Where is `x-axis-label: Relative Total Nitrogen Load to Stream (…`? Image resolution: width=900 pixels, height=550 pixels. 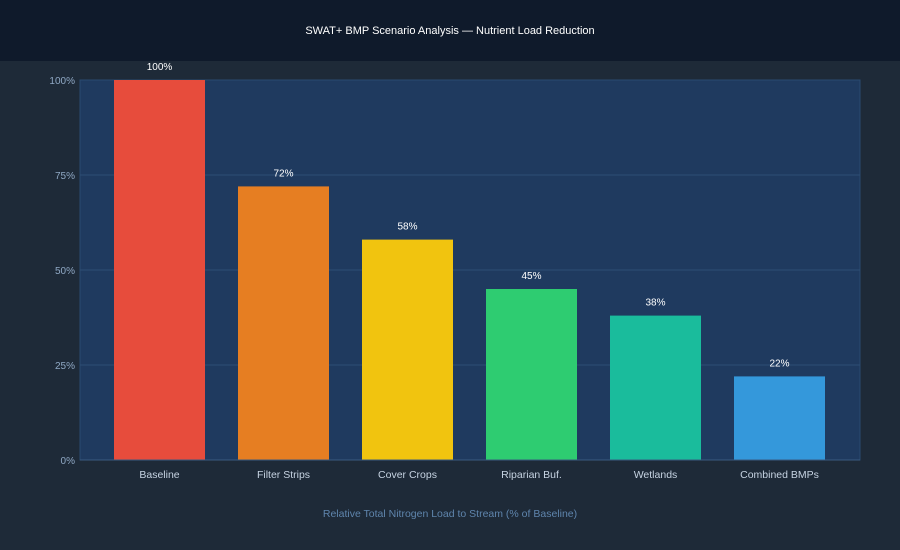 x-axis-label: Relative Total Nitrogen Load to Stream (… is located at coordinates (450, 514).